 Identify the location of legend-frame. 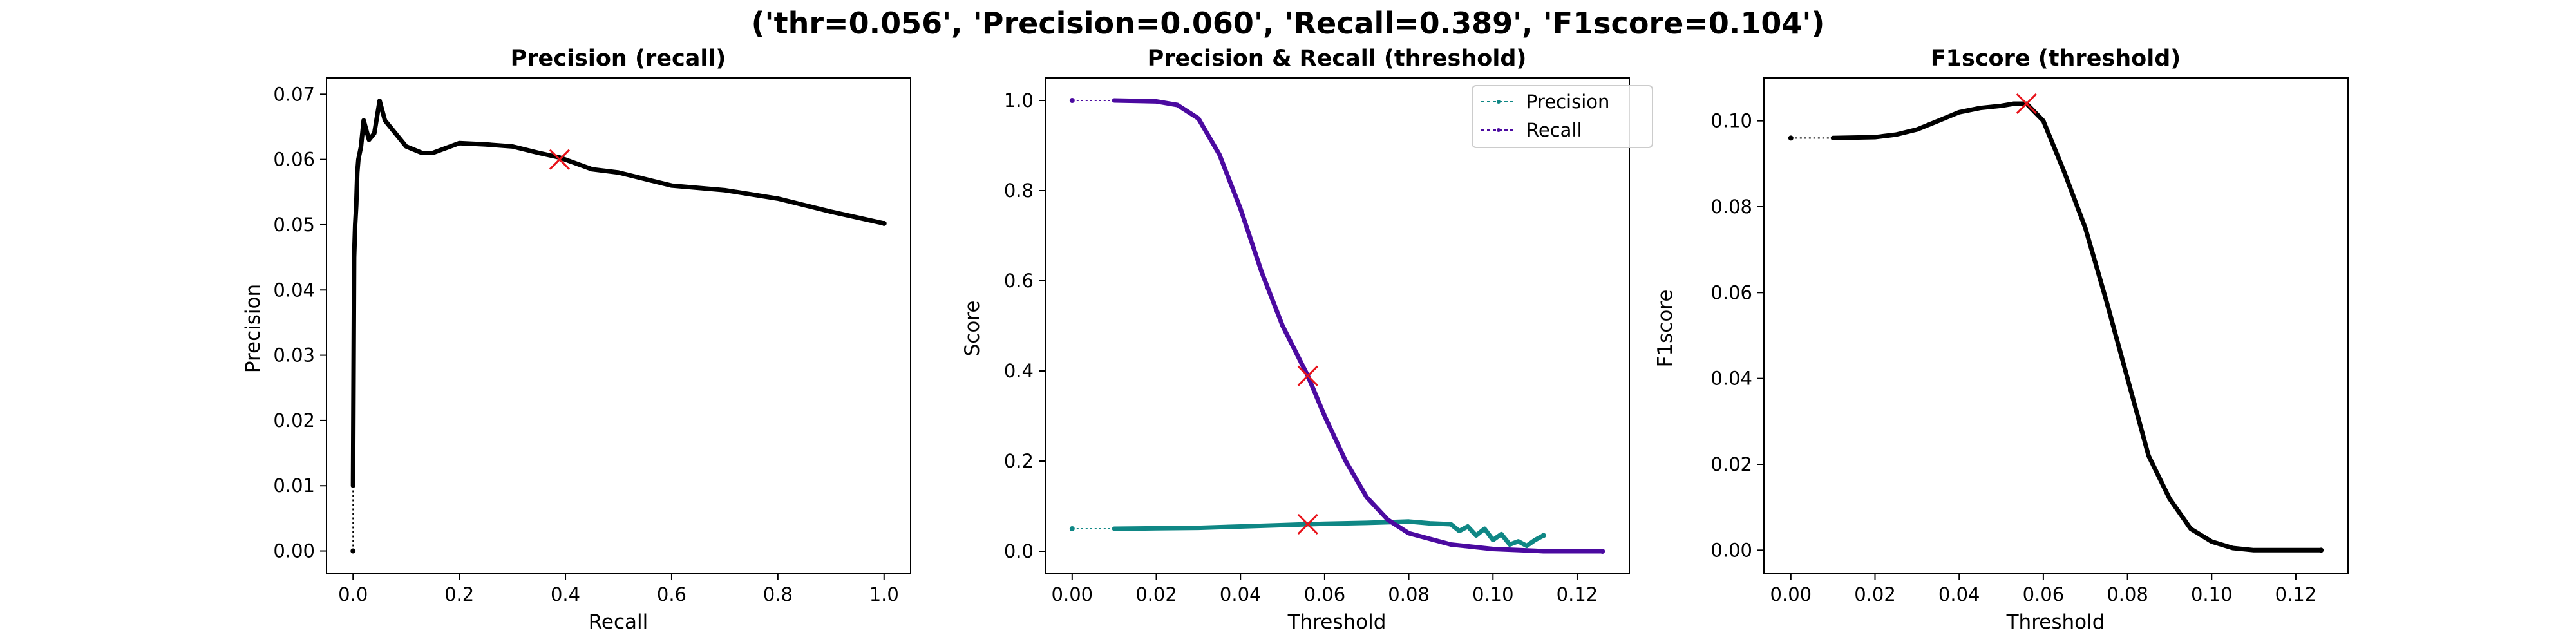
(1562, 116).